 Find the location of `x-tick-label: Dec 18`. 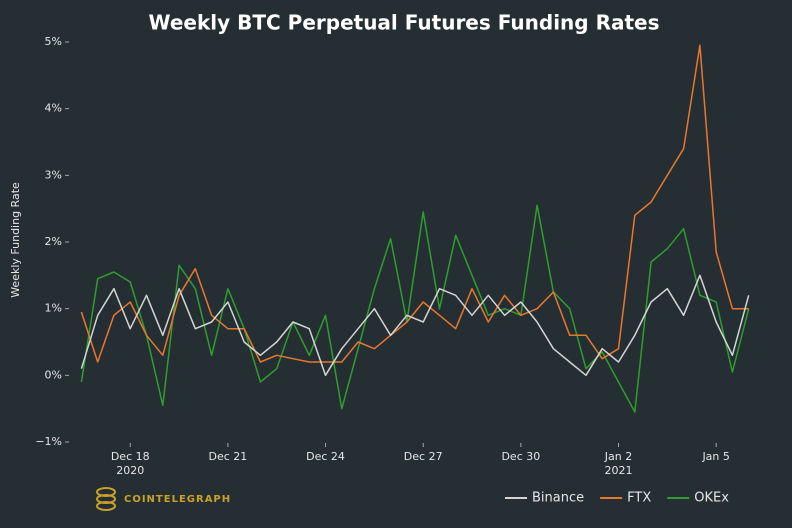

x-tick-label: Dec 18 is located at coordinates (130, 456).